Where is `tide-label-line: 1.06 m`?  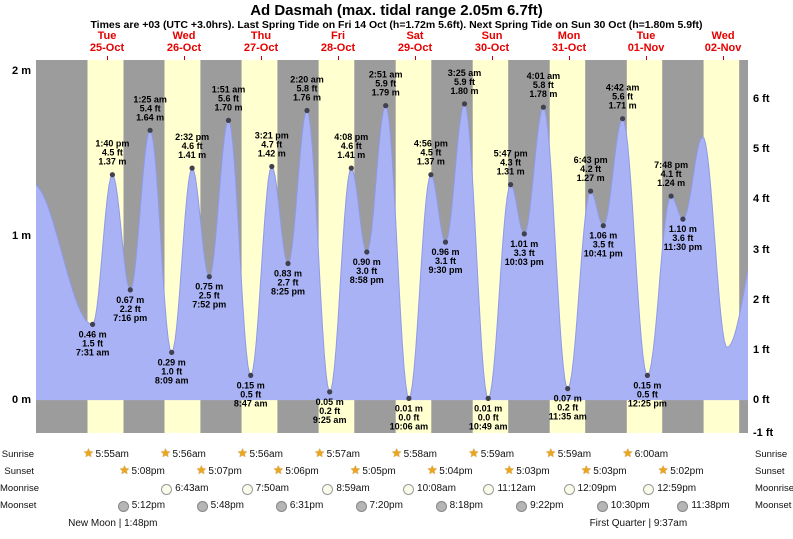
tide-label-line: 1.06 m is located at coordinates (603, 236).